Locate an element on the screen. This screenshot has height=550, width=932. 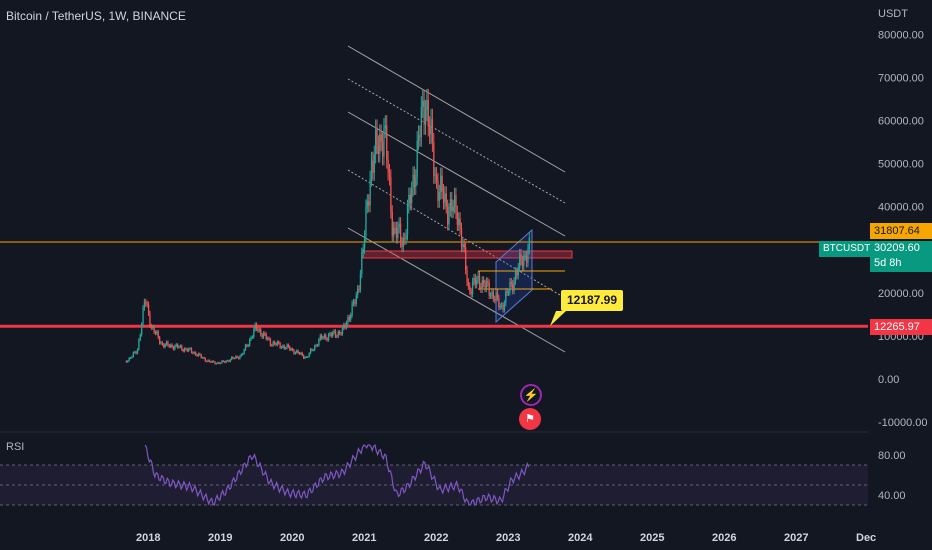
flag-icon: ⚑ is located at coordinates (530, 419).